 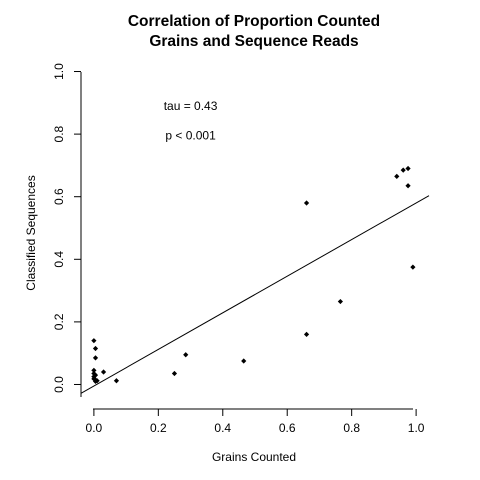 I want to click on x-tick-label: 1.0, so click(x=416, y=428).